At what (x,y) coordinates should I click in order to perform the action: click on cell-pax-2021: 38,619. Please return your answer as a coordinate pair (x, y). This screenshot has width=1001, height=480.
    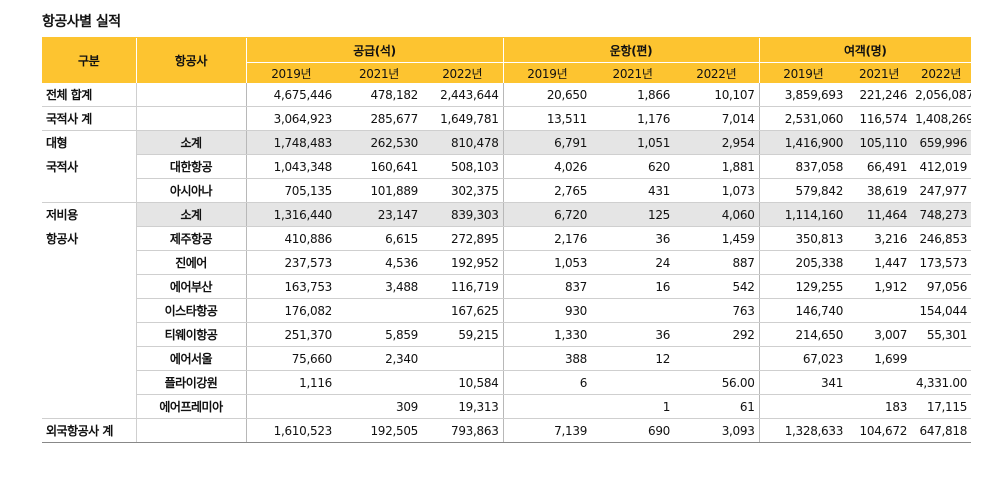
    Looking at the image, I should click on (879, 190).